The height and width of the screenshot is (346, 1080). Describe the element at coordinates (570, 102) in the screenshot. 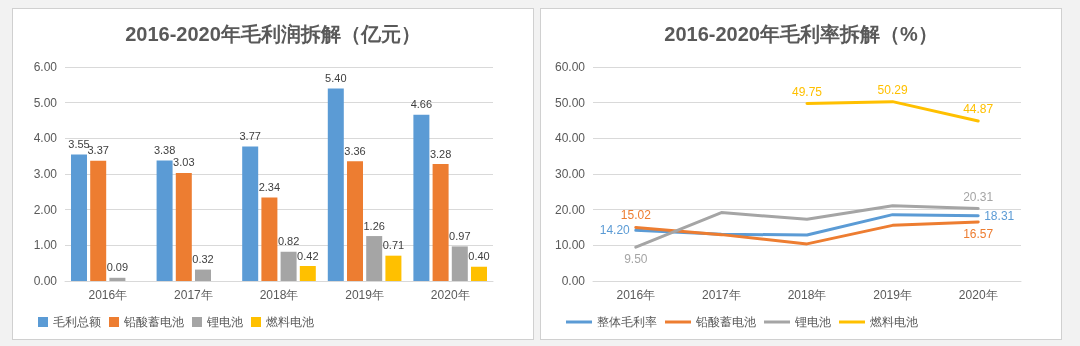

I see `y-tick-label: 50.00` at that location.